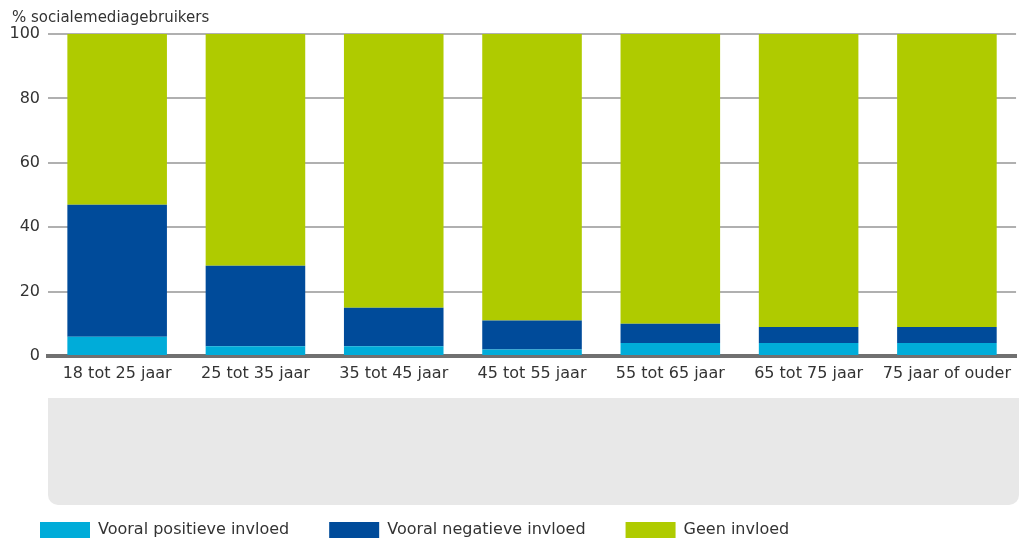 The width and height of the screenshot is (1019, 552). I want to click on legend-label: Vooral positieve invloed, so click(194, 529).